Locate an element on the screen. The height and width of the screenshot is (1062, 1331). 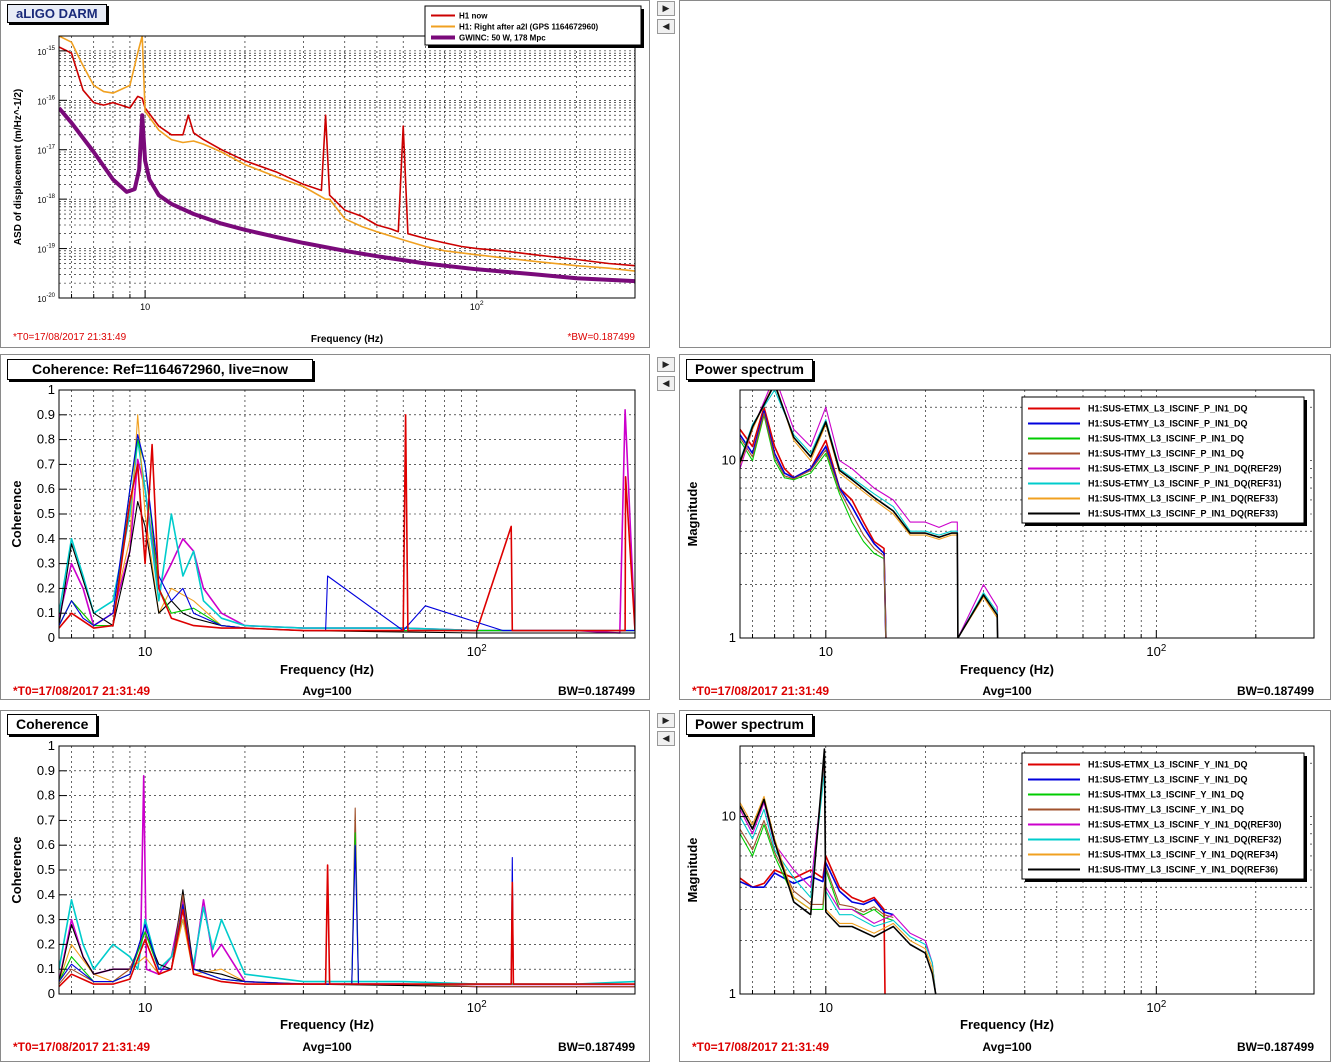
tick-label: 0 is located at coordinates (51, 993).